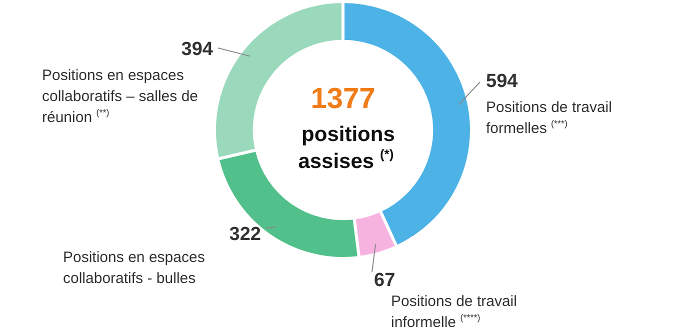  I want to click on text: positions assises (*), so click(346, 148).